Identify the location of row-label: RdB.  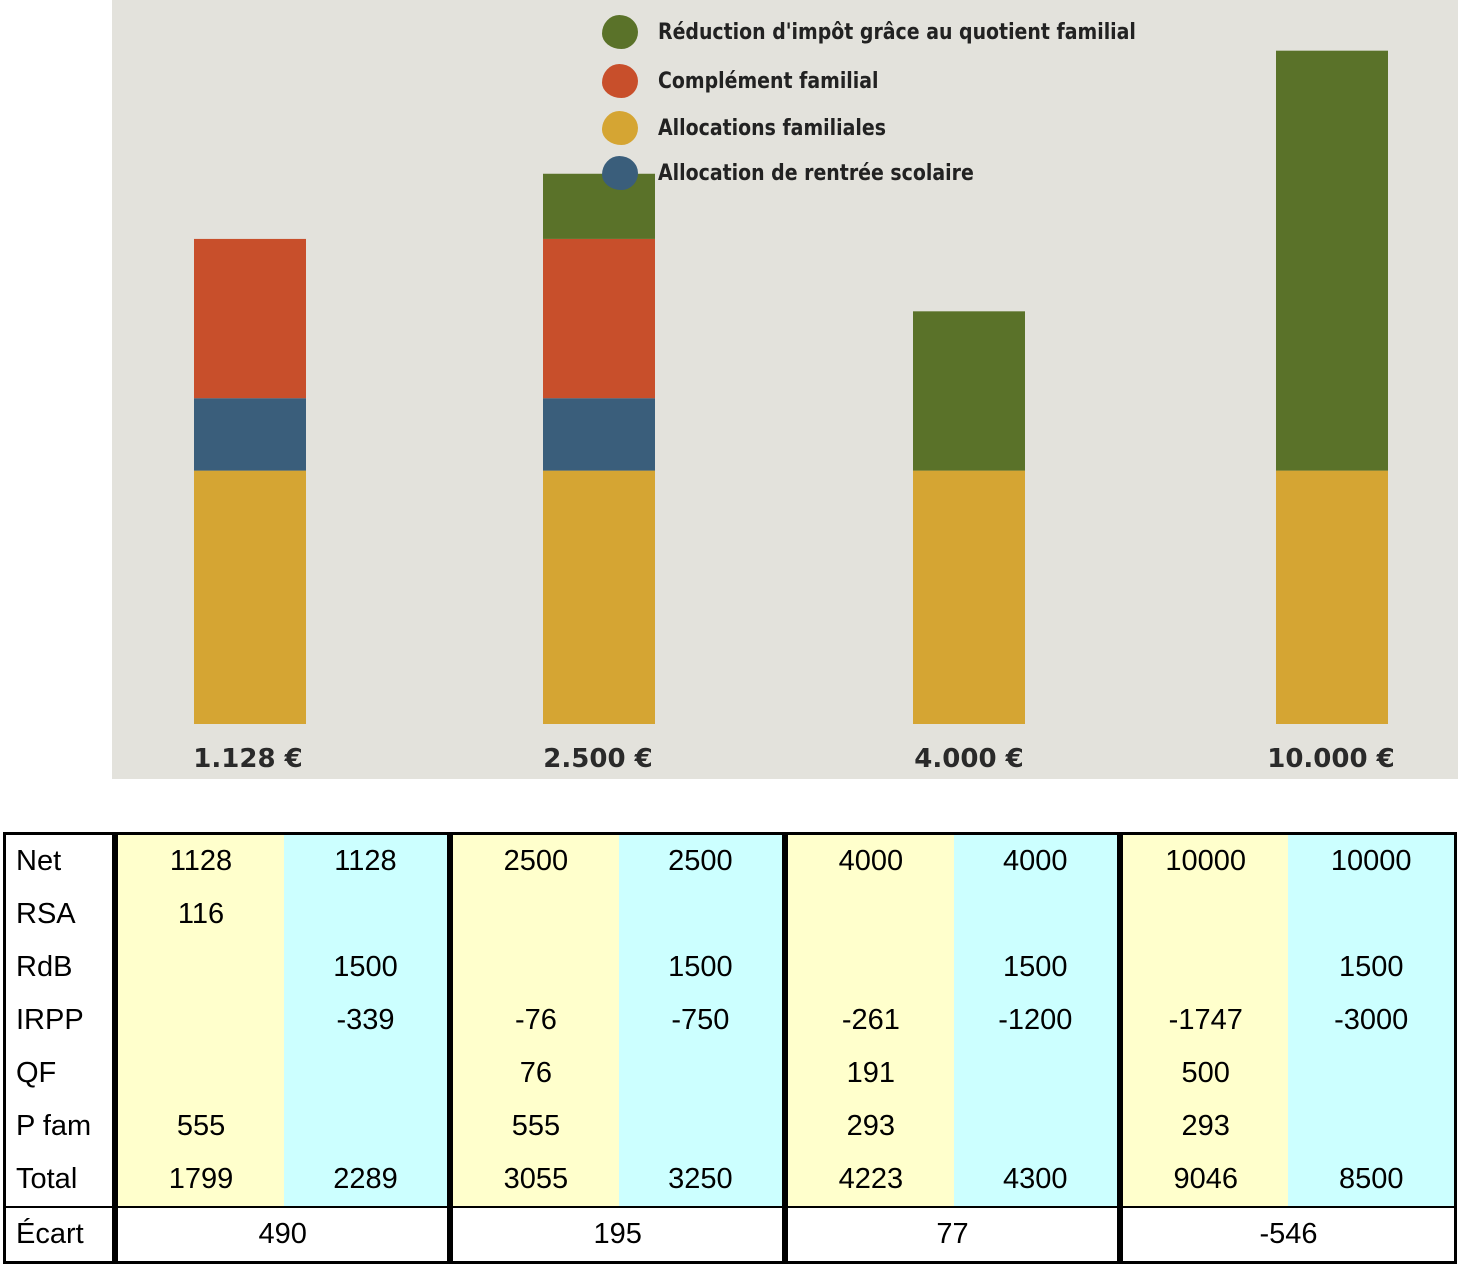
(59, 967).